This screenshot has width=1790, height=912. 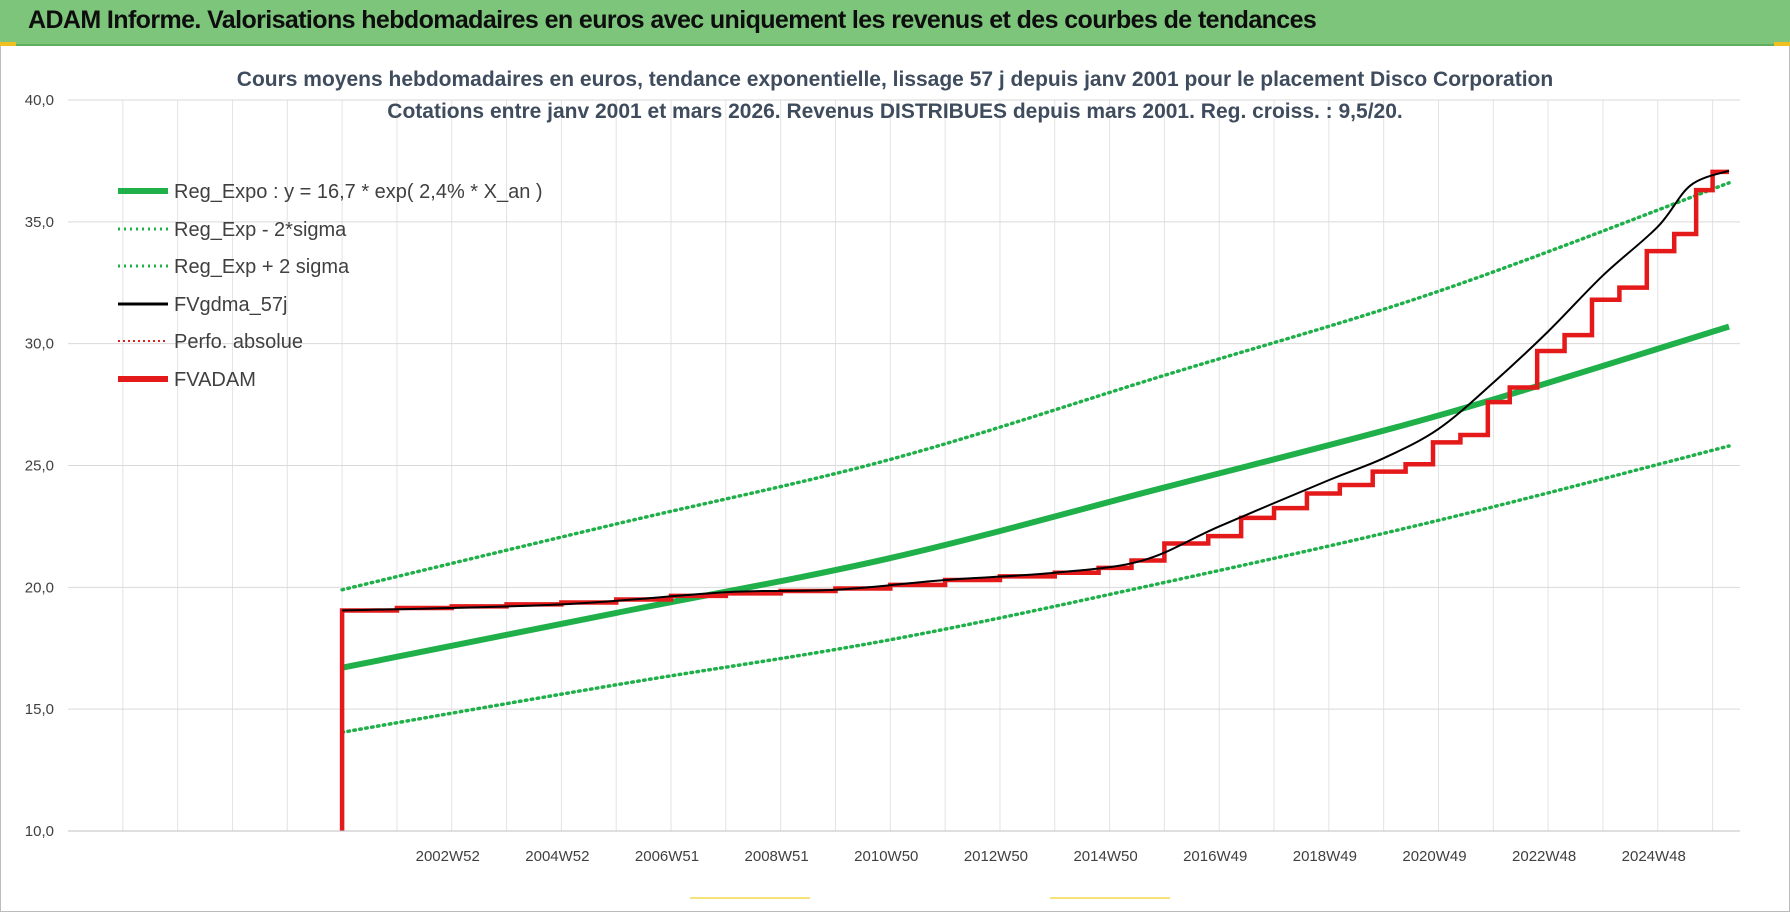 I want to click on legend-label-reg-exp-minus: Reg_Exp - 2*sigma, so click(x=260, y=230).